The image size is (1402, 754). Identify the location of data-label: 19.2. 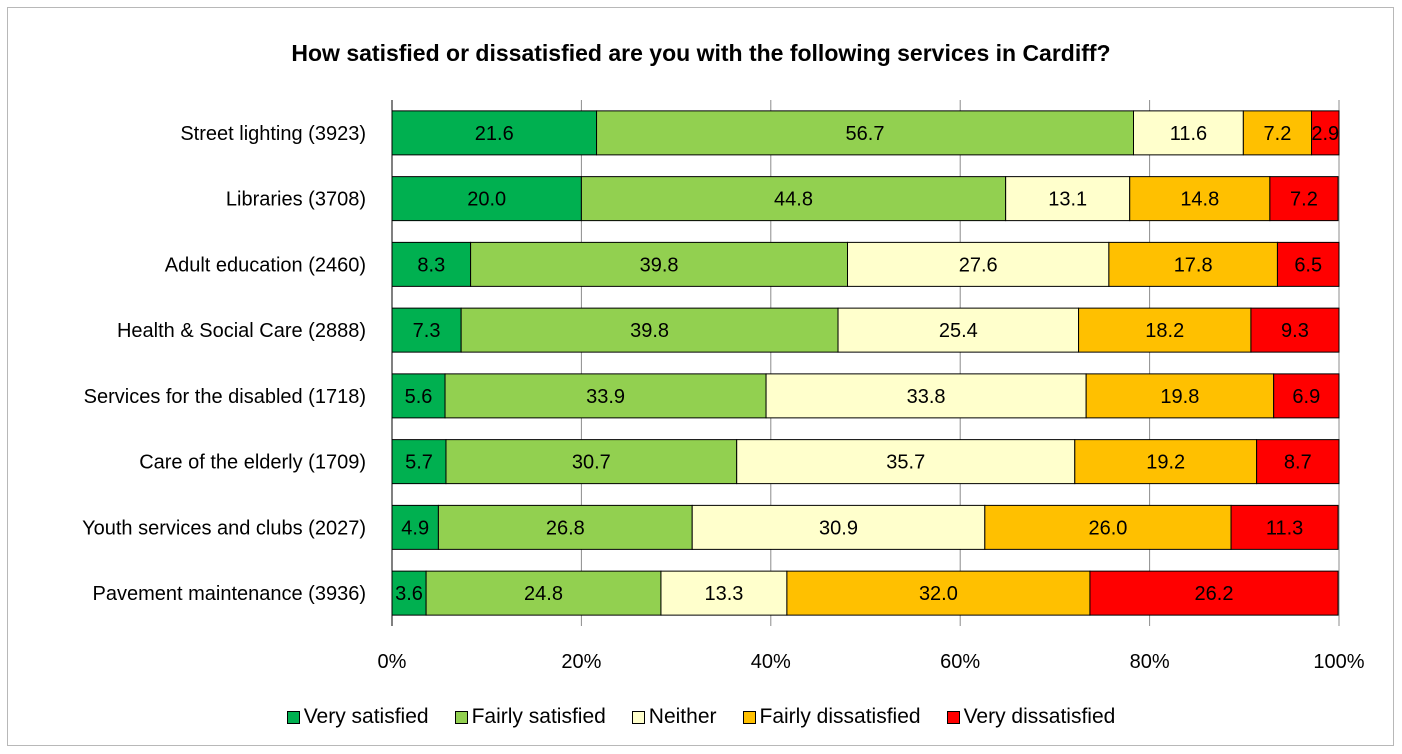
(1165, 463).